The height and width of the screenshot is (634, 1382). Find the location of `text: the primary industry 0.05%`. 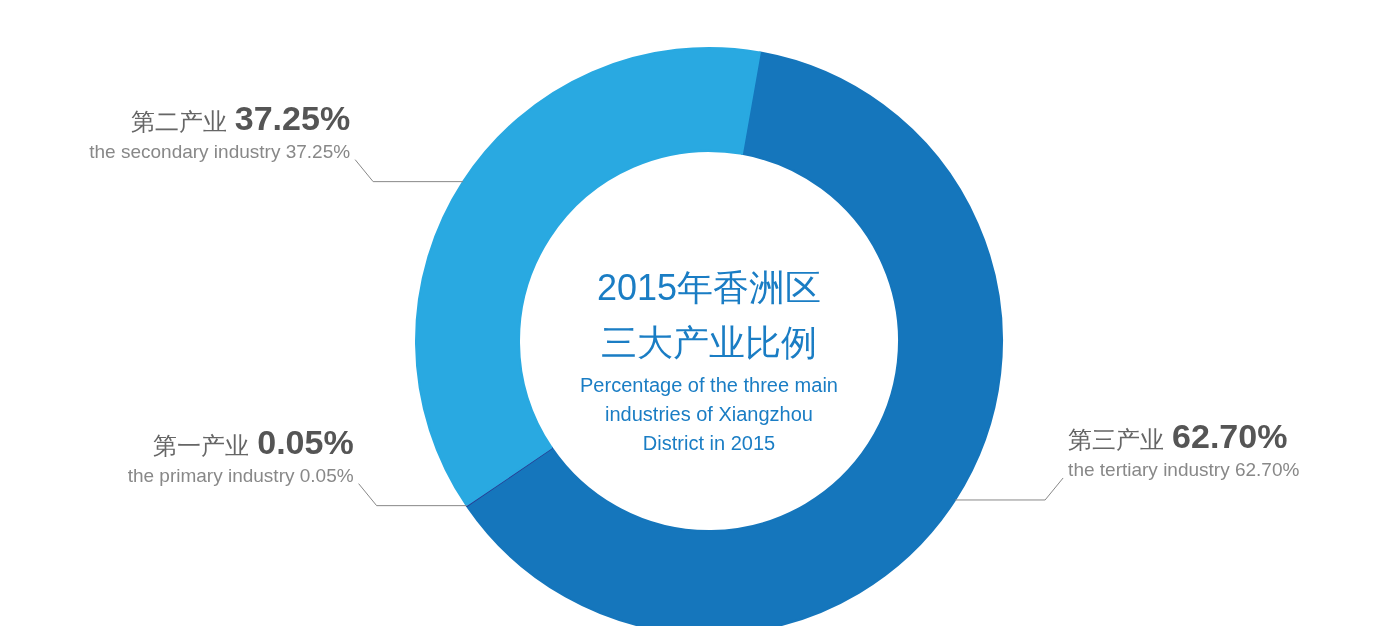

text: the primary industry 0.05% is located at coordinates (240, 475).